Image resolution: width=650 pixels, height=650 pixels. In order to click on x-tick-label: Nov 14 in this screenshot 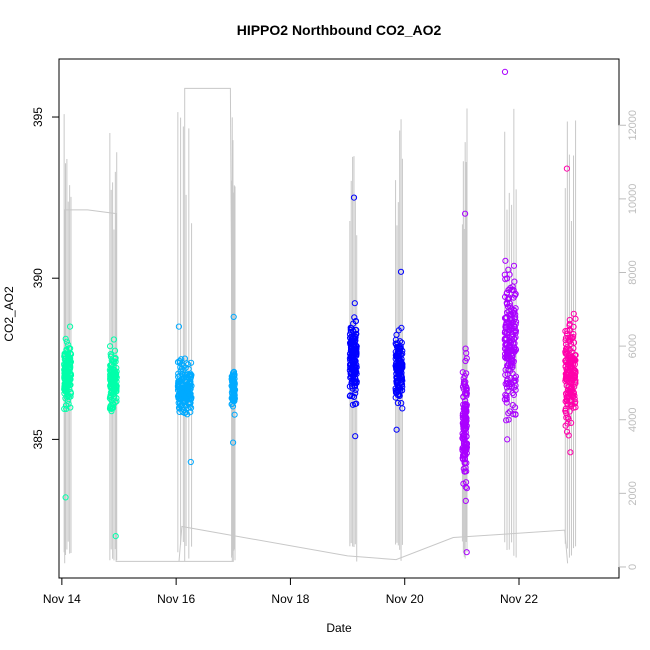, I will do `click(62, 599)`.